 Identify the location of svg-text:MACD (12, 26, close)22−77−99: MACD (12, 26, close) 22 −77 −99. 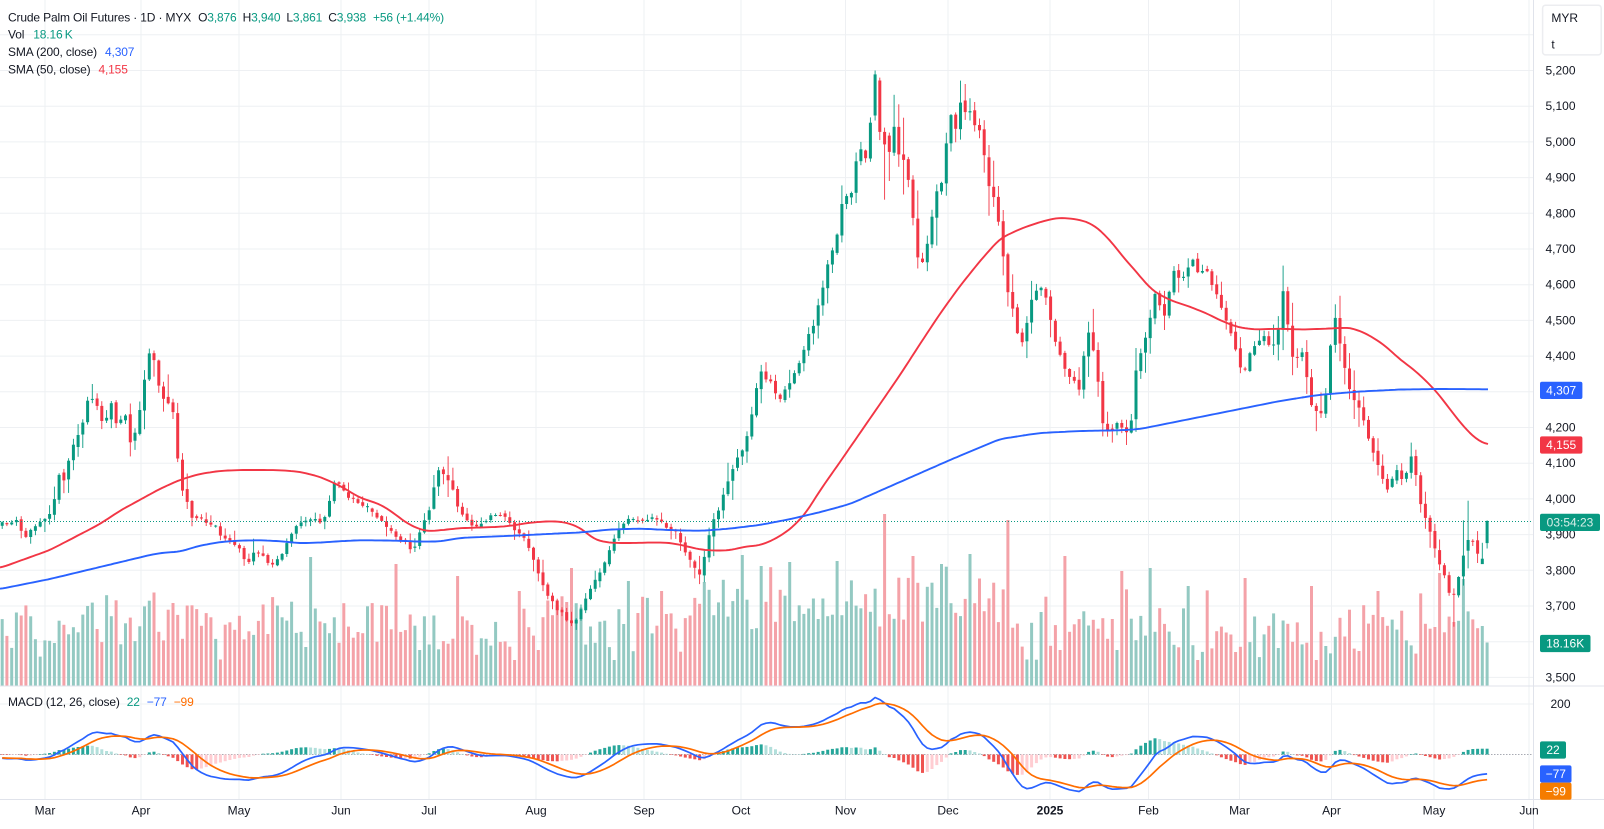
(101, 702).